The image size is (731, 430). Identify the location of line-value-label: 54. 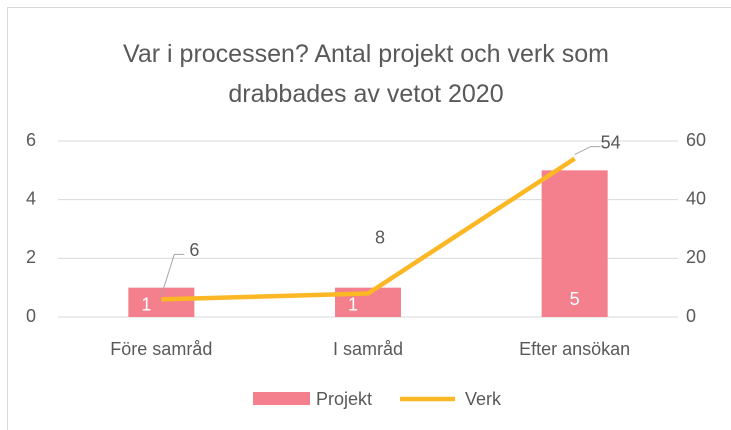
(611, 142).